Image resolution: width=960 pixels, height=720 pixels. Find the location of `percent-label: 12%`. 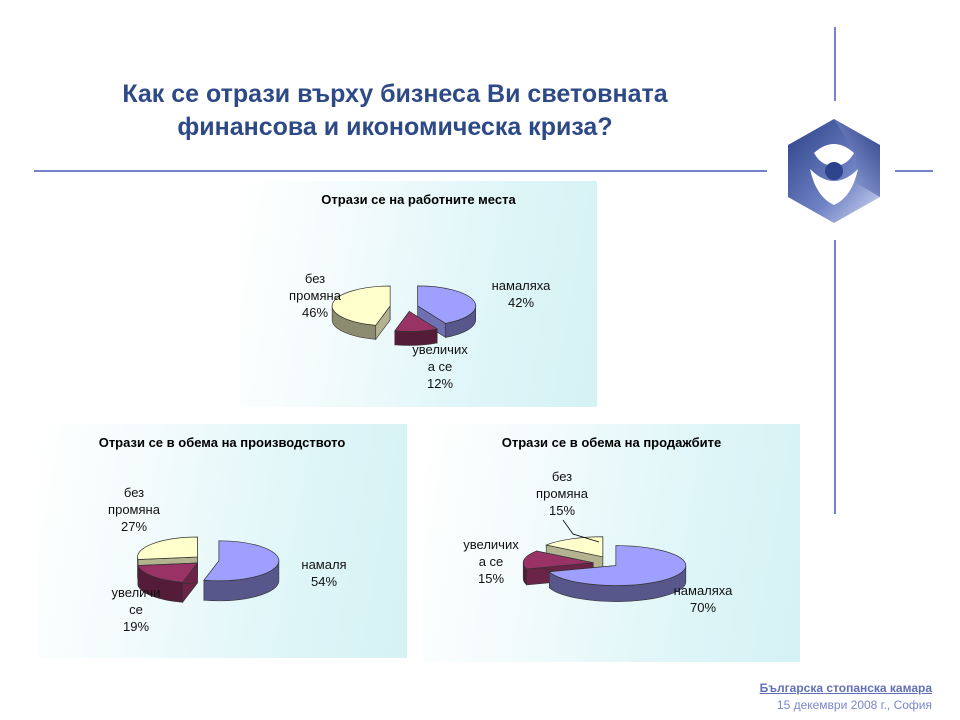

percent-label: 12% is located at coordinates (440, 383).